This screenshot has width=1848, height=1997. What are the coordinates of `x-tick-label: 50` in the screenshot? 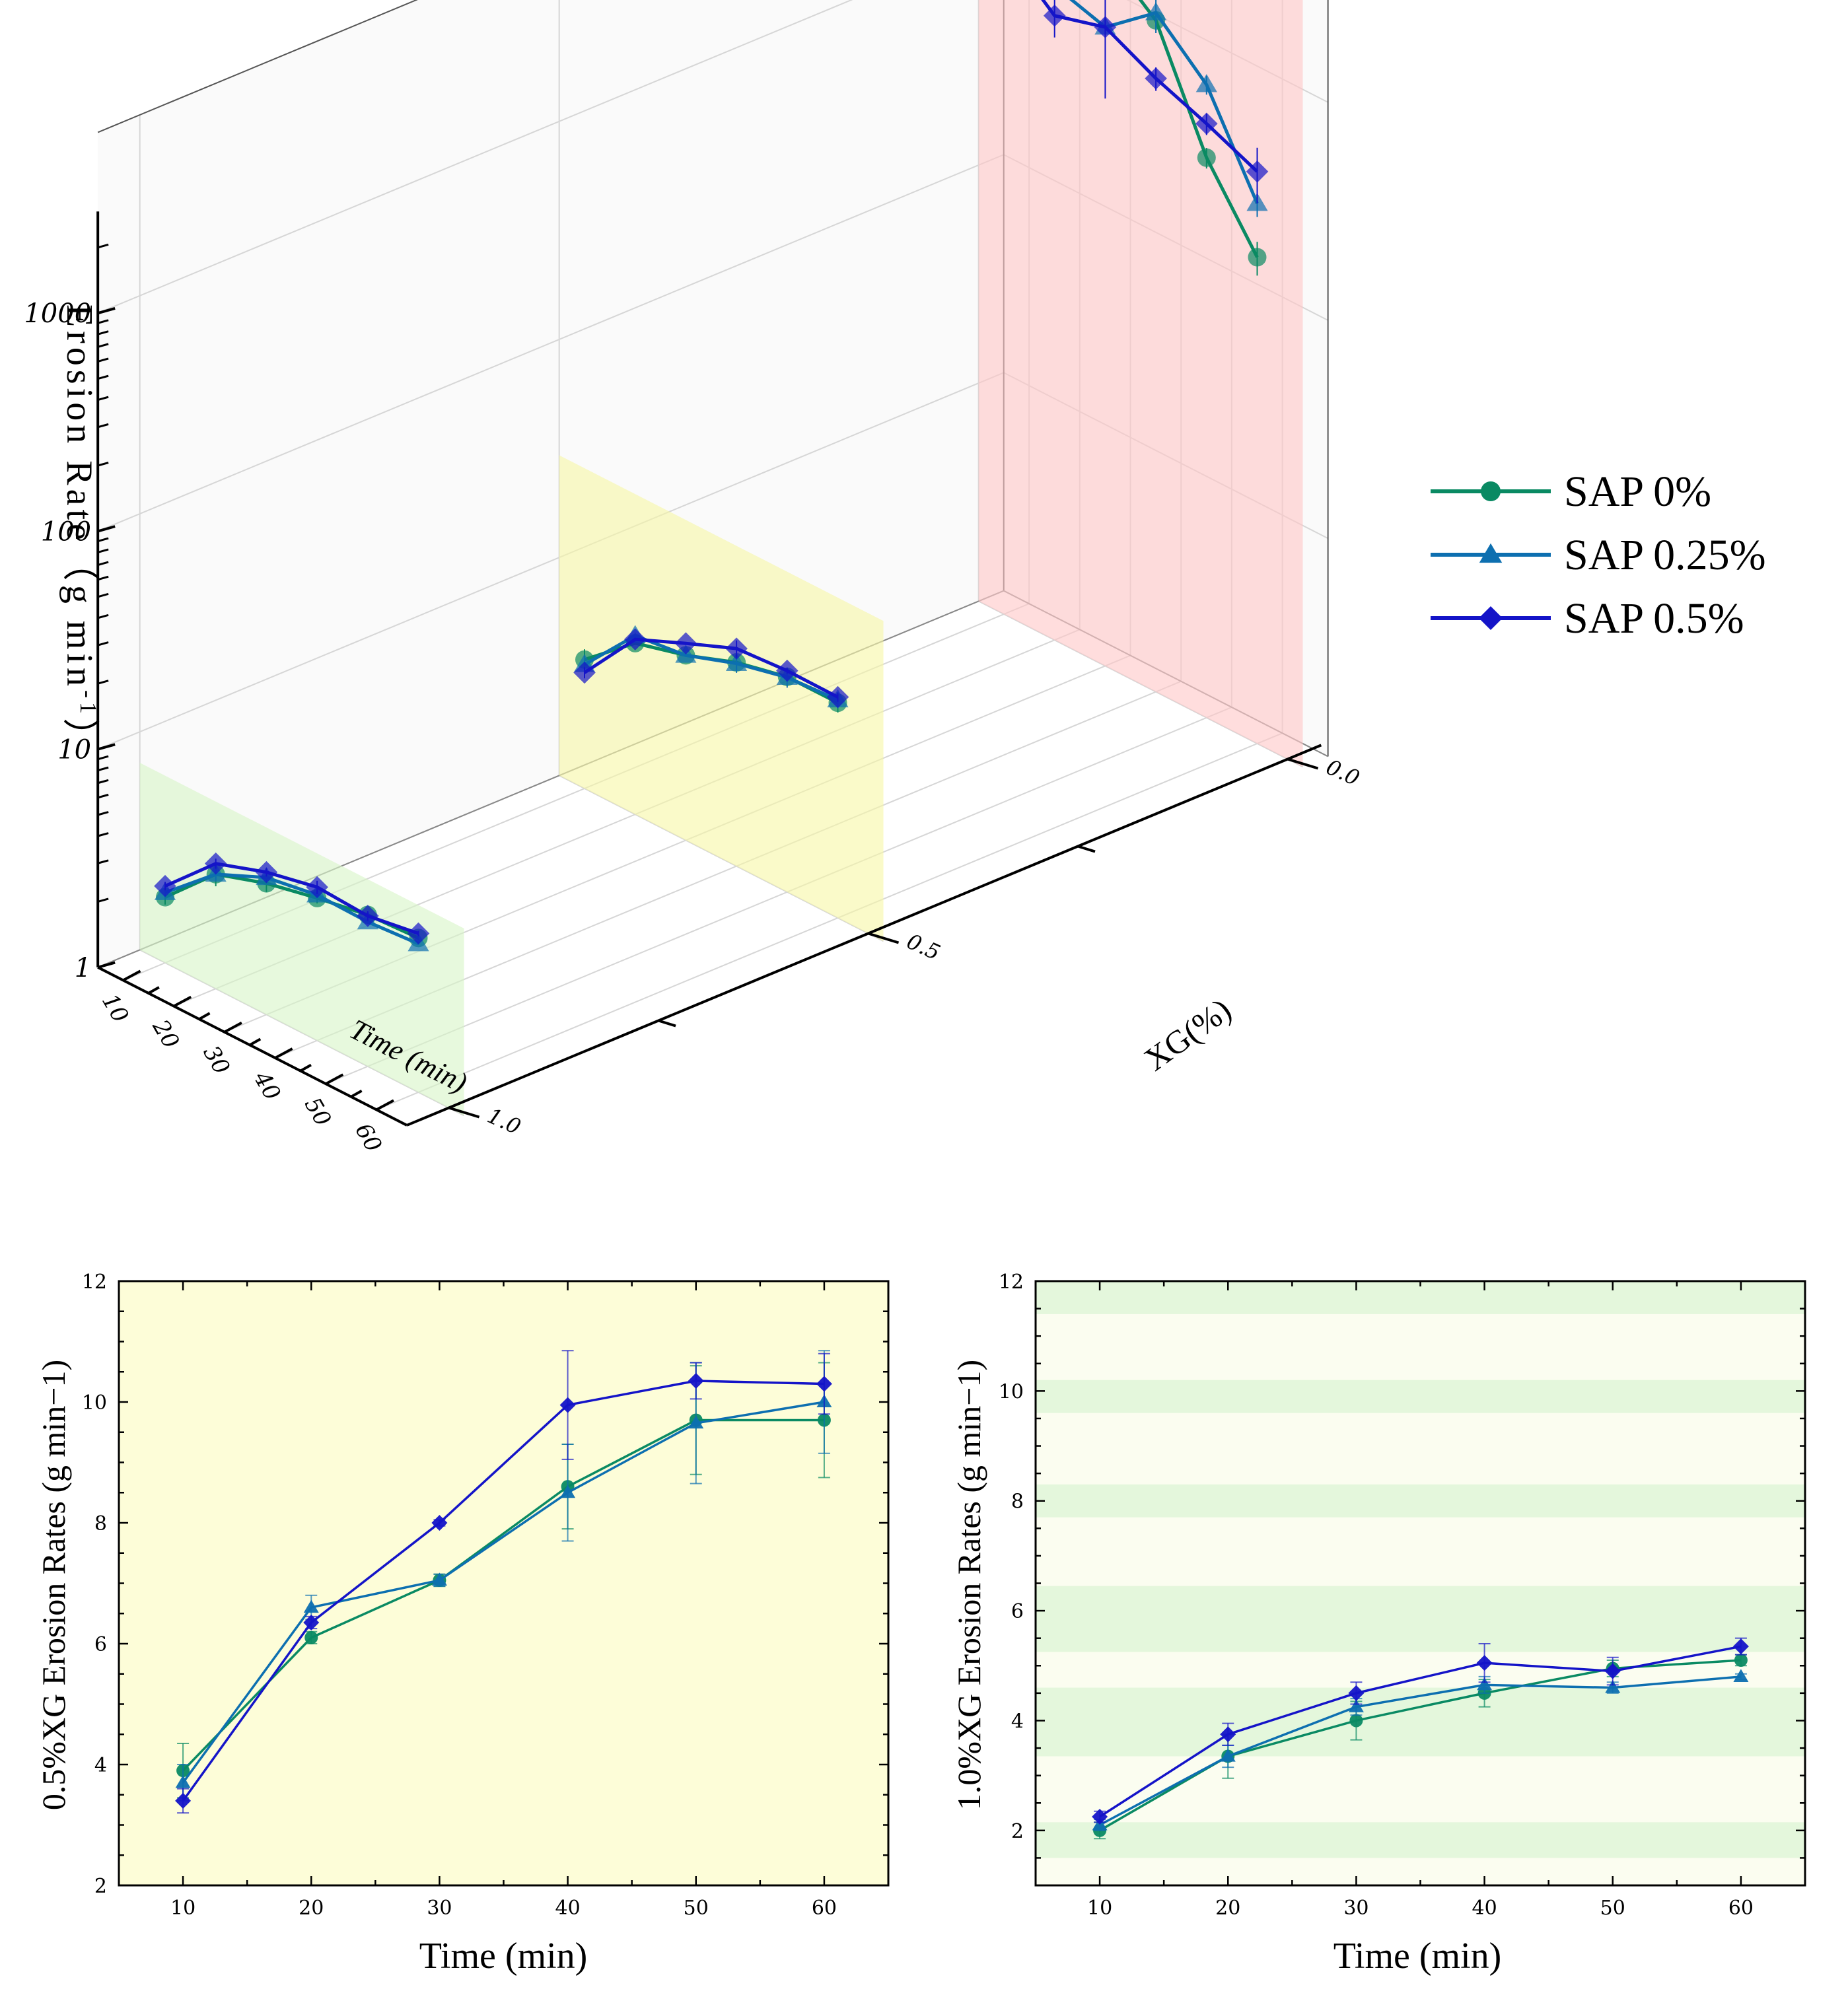 It's located at (697, 1908).